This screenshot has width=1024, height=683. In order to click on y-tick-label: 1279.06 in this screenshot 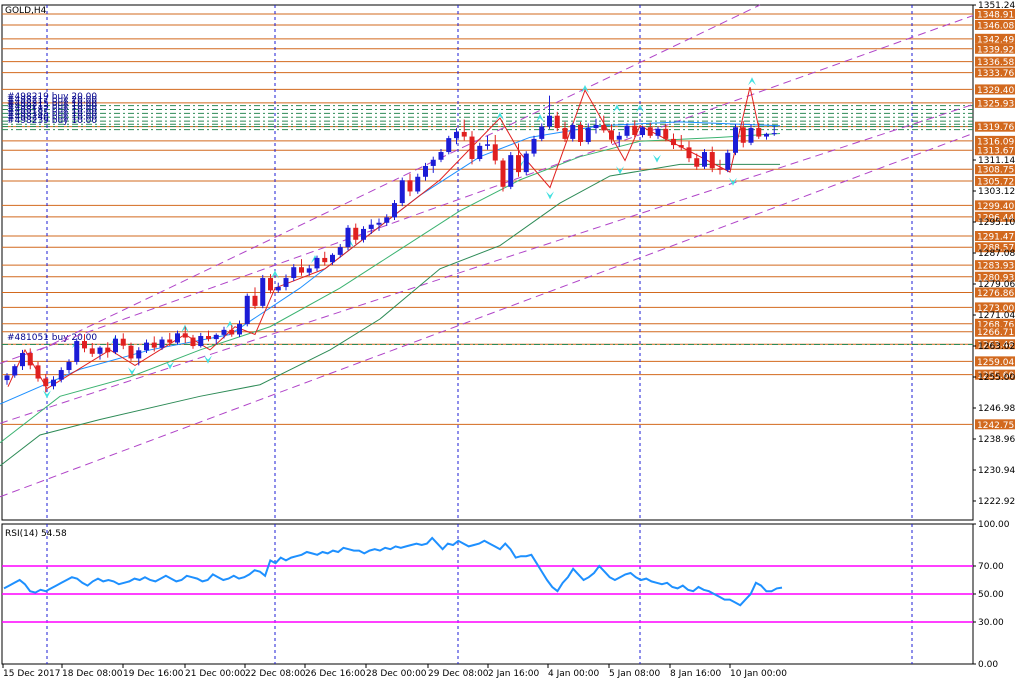, I will do `click(996, 285)`.